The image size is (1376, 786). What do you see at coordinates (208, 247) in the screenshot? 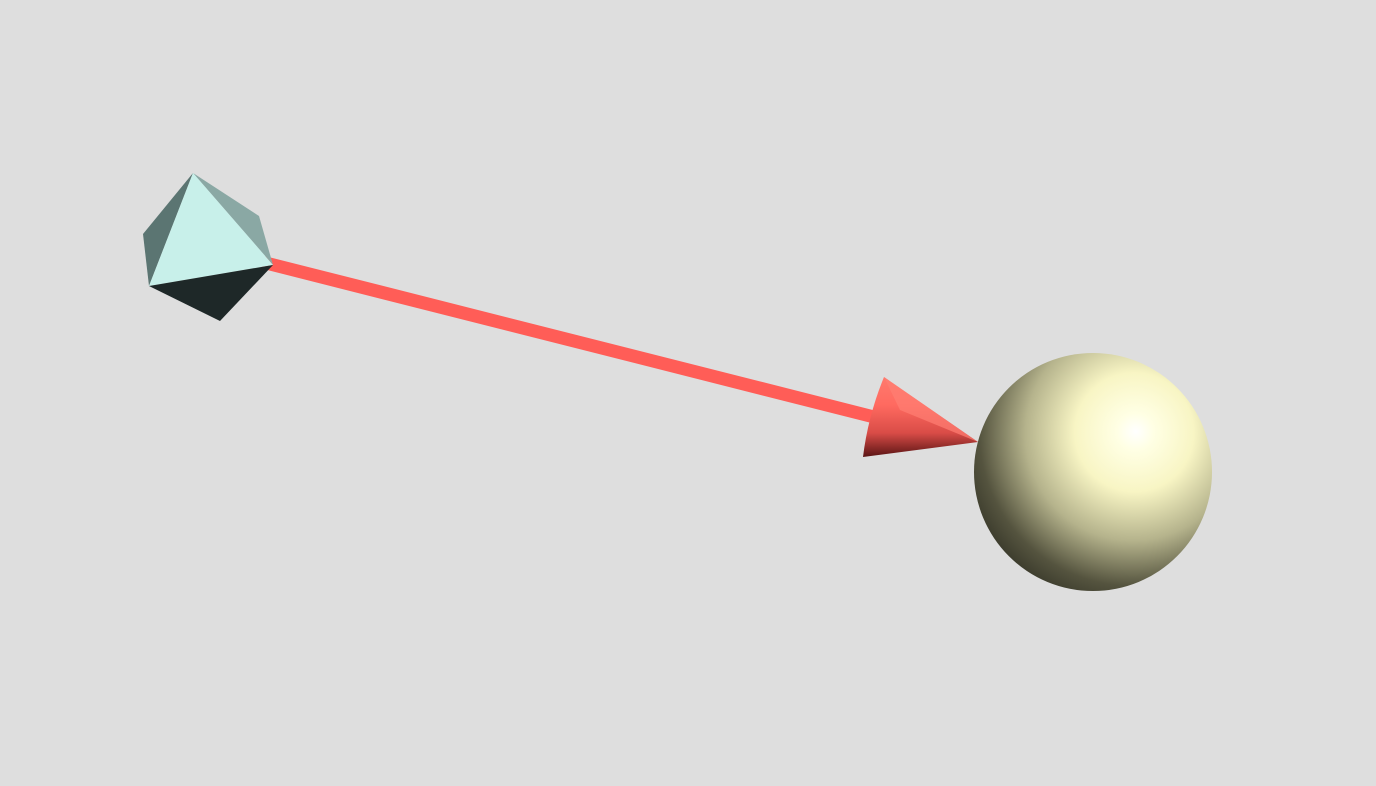
I see `octahedron-node` at bounding box center [208, 247].